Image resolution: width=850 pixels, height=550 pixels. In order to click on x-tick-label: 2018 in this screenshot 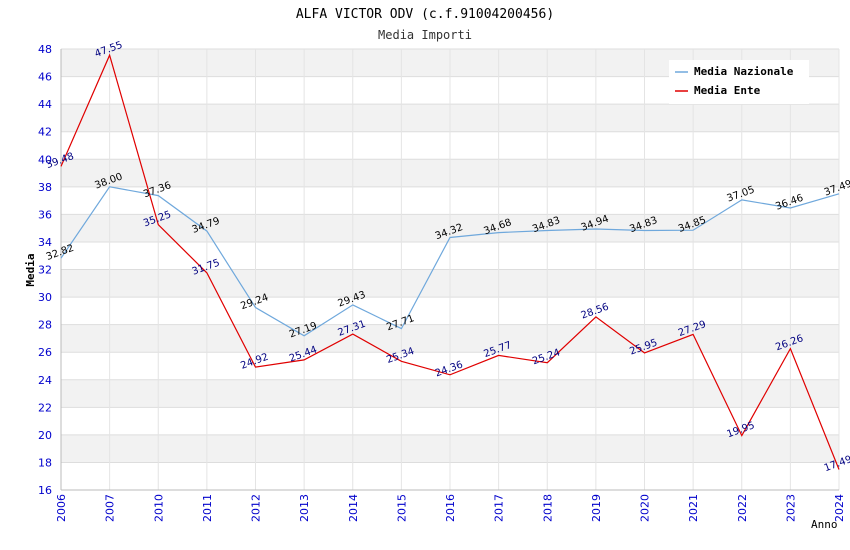, I will do `click(547, 508)`.